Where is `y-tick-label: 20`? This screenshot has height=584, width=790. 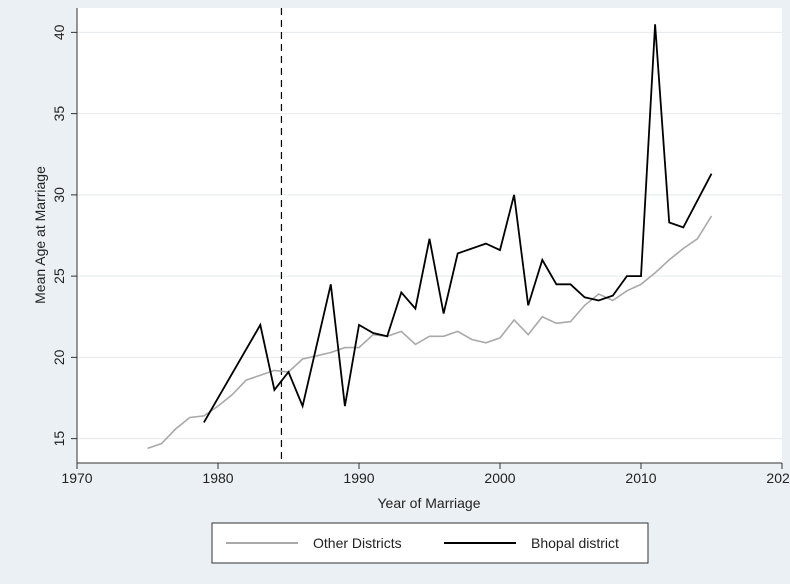
y-tick-label: 20 is located at coordinates (59, 357).